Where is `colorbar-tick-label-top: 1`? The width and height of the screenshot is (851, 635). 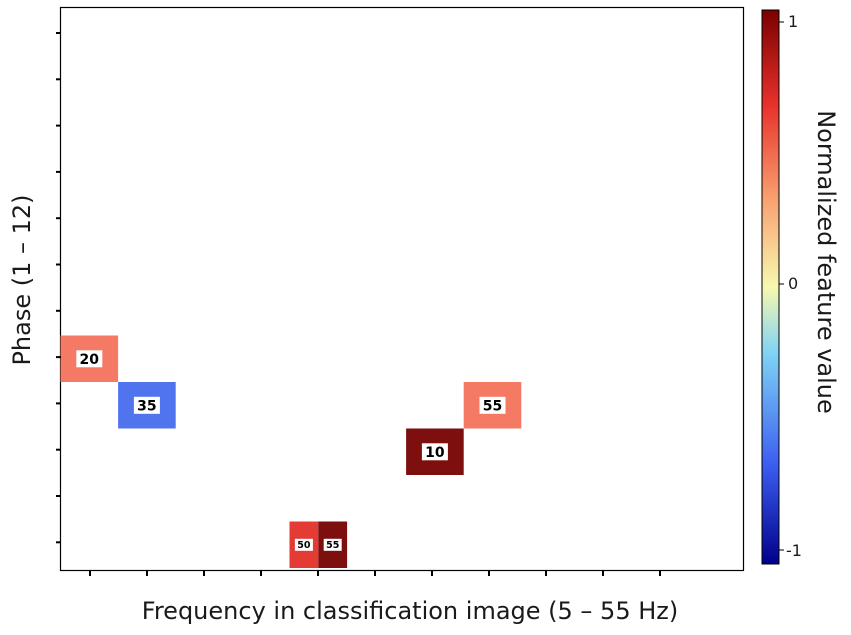
colorbar-tick-label-top: 1 is located at coordinates (793, 21).